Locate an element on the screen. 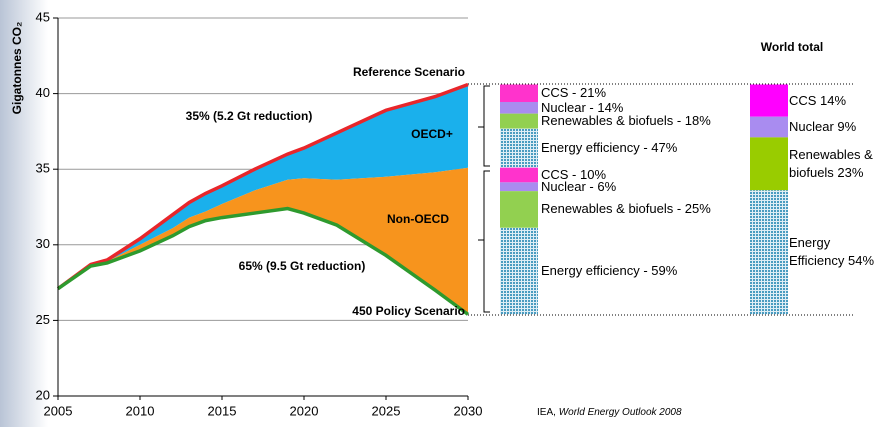 The image size is (889, 427). x-tick-label: 2030 is located at coordinates (468, 410).